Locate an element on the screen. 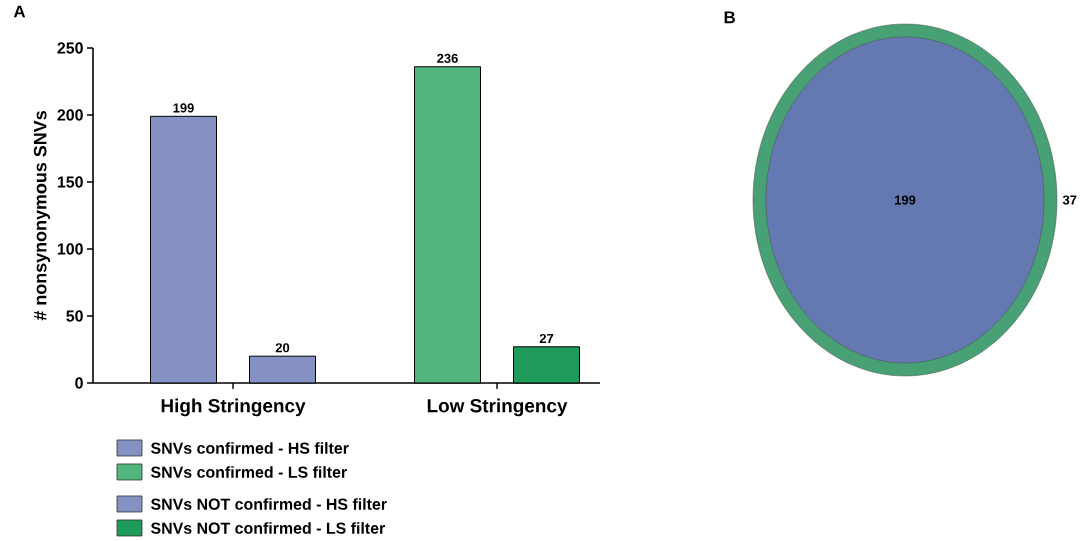 The width and height of the screenshot is (1088, 541). y-tick-label: 200 is located at coordinates (70, 115).